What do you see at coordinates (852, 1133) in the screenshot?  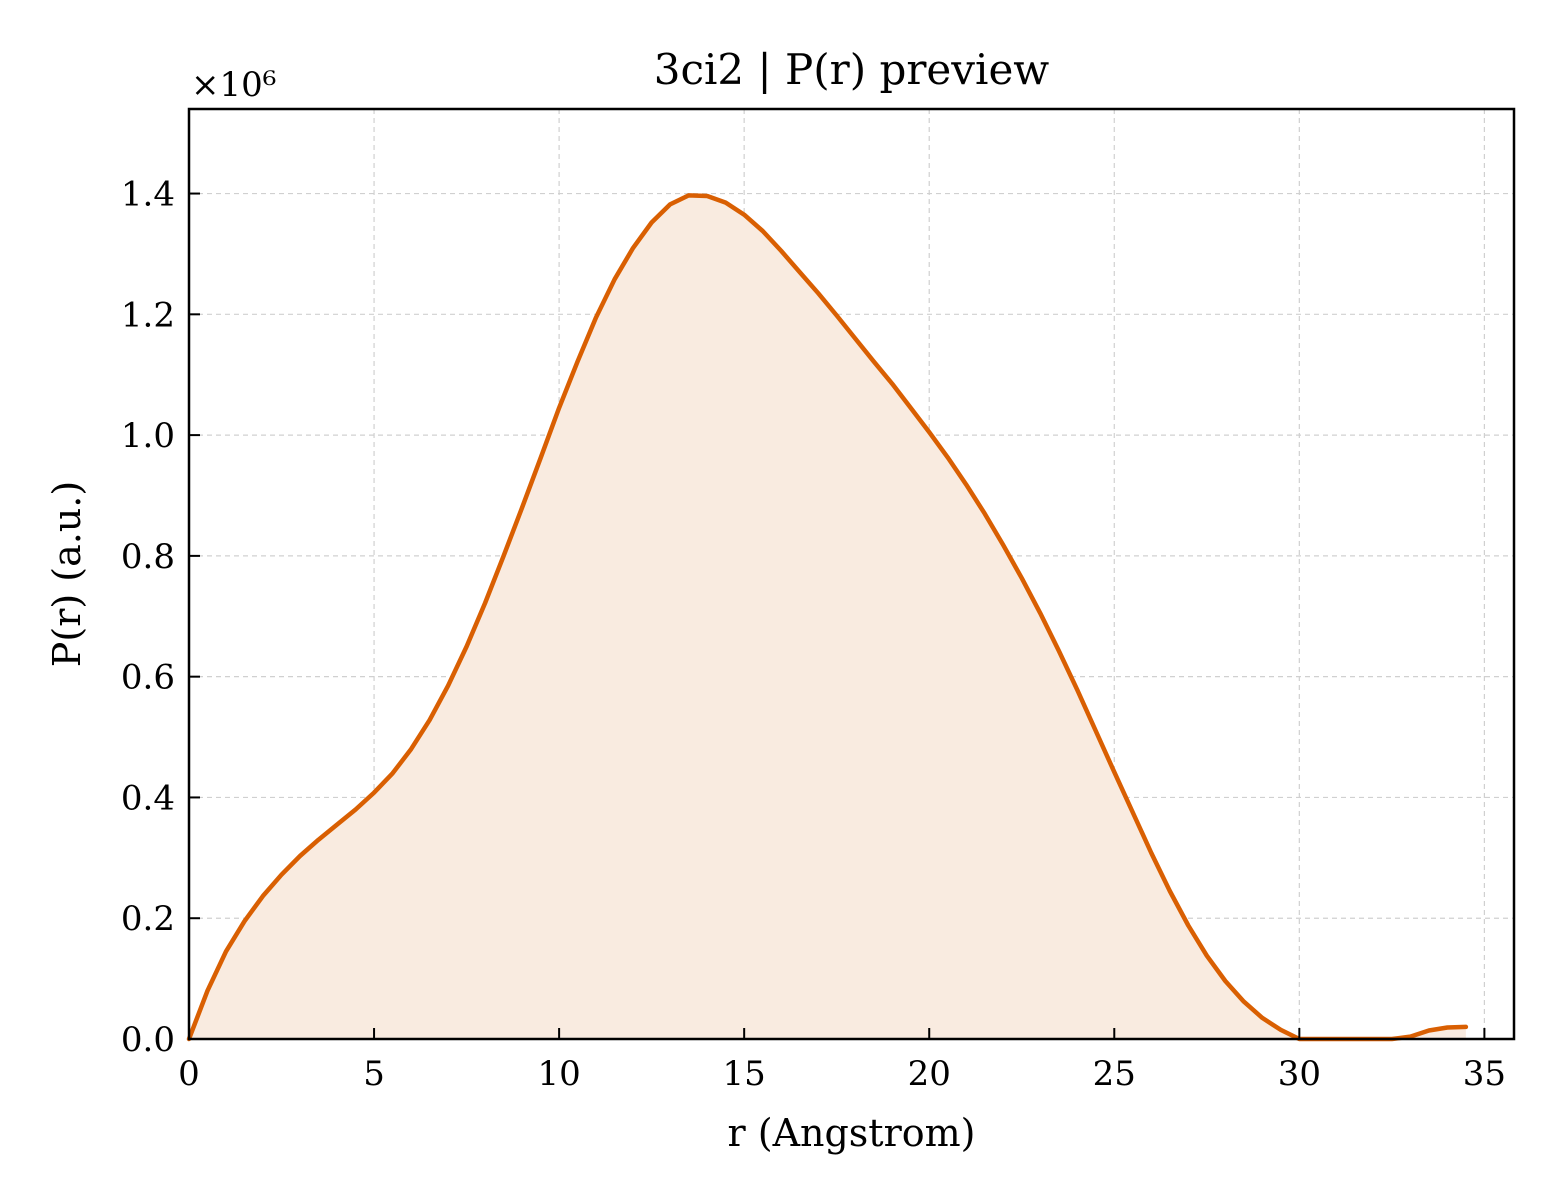 I see `x-axis-label: r (Angstrom)` at bounding box center [852, 1133].